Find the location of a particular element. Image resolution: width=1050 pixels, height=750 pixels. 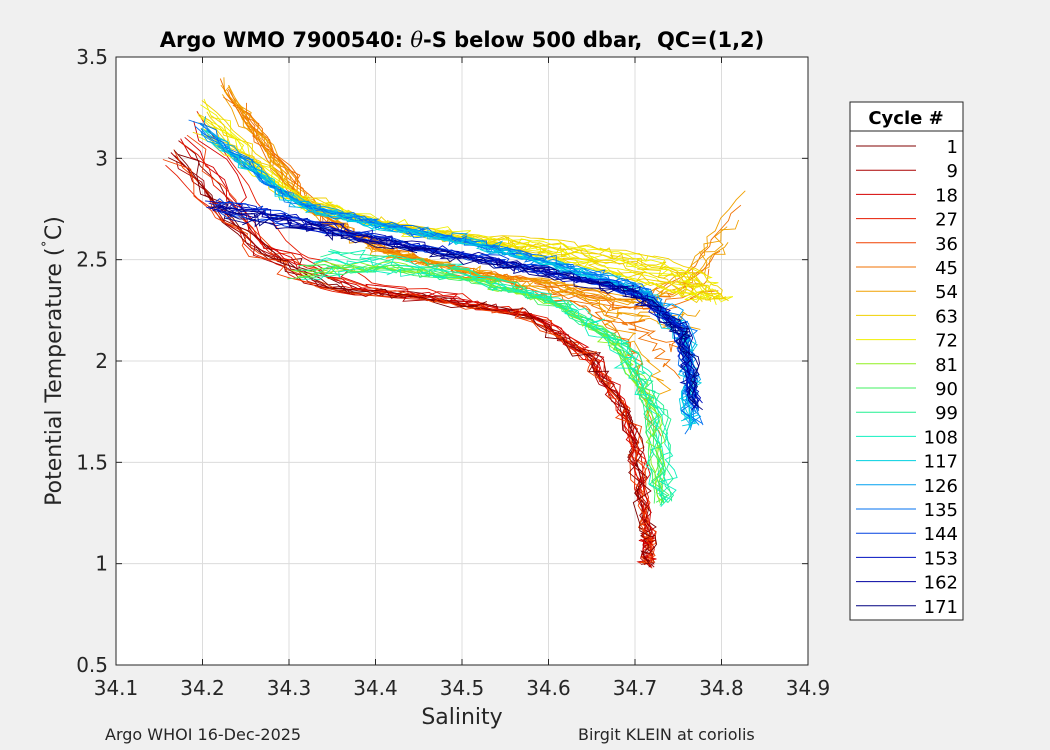

legend-label: 108 is located at coordinates (941, 437).